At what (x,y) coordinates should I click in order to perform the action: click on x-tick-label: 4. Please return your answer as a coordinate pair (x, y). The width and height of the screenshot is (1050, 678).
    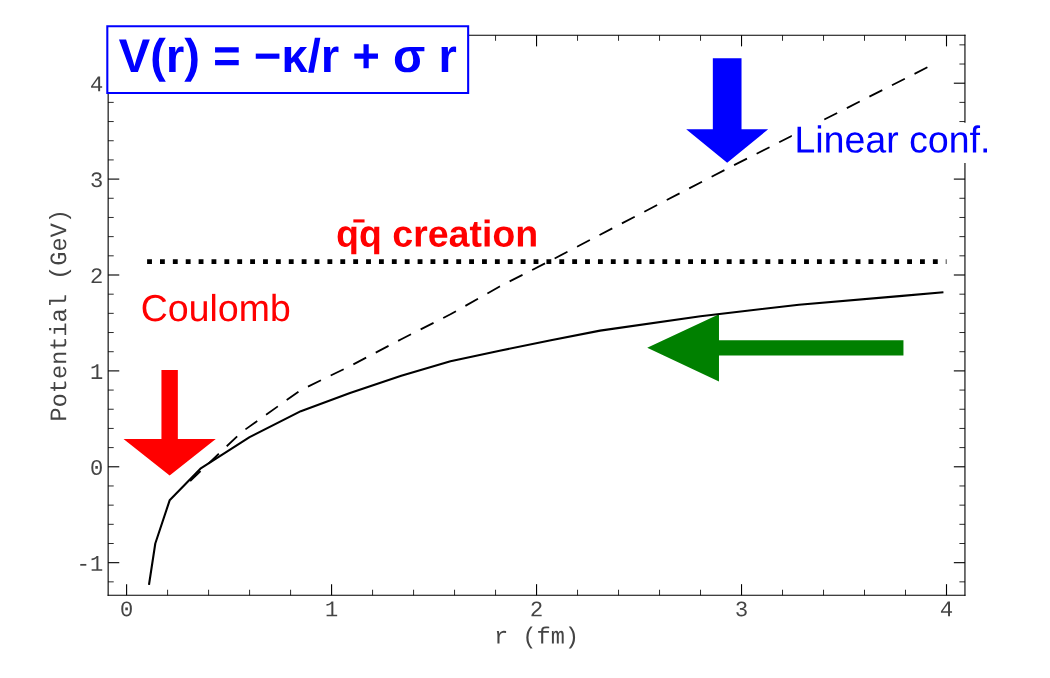
    Looking at the image, I should click on (946, 609).